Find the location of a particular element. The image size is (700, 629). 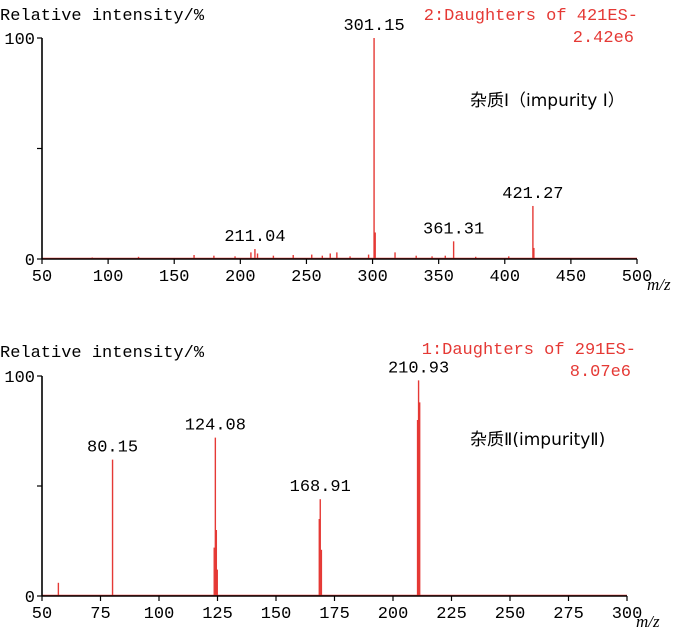

x-tick-label: 225 is located at coordinates (451, 614).